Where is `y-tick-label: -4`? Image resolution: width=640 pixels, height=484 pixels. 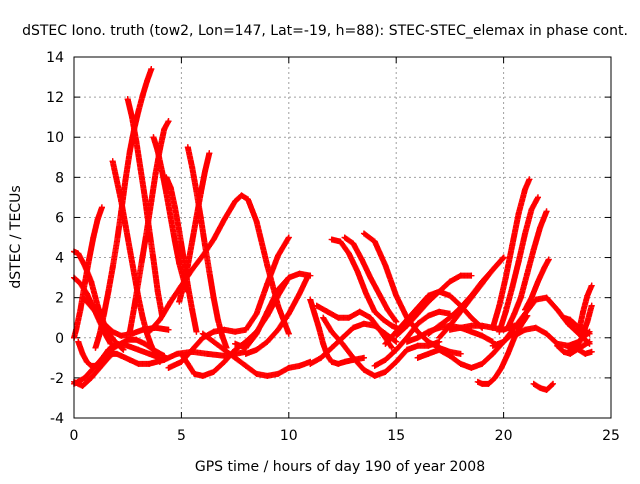
y-tick-label: -4 is located at coordinates (57, 419).